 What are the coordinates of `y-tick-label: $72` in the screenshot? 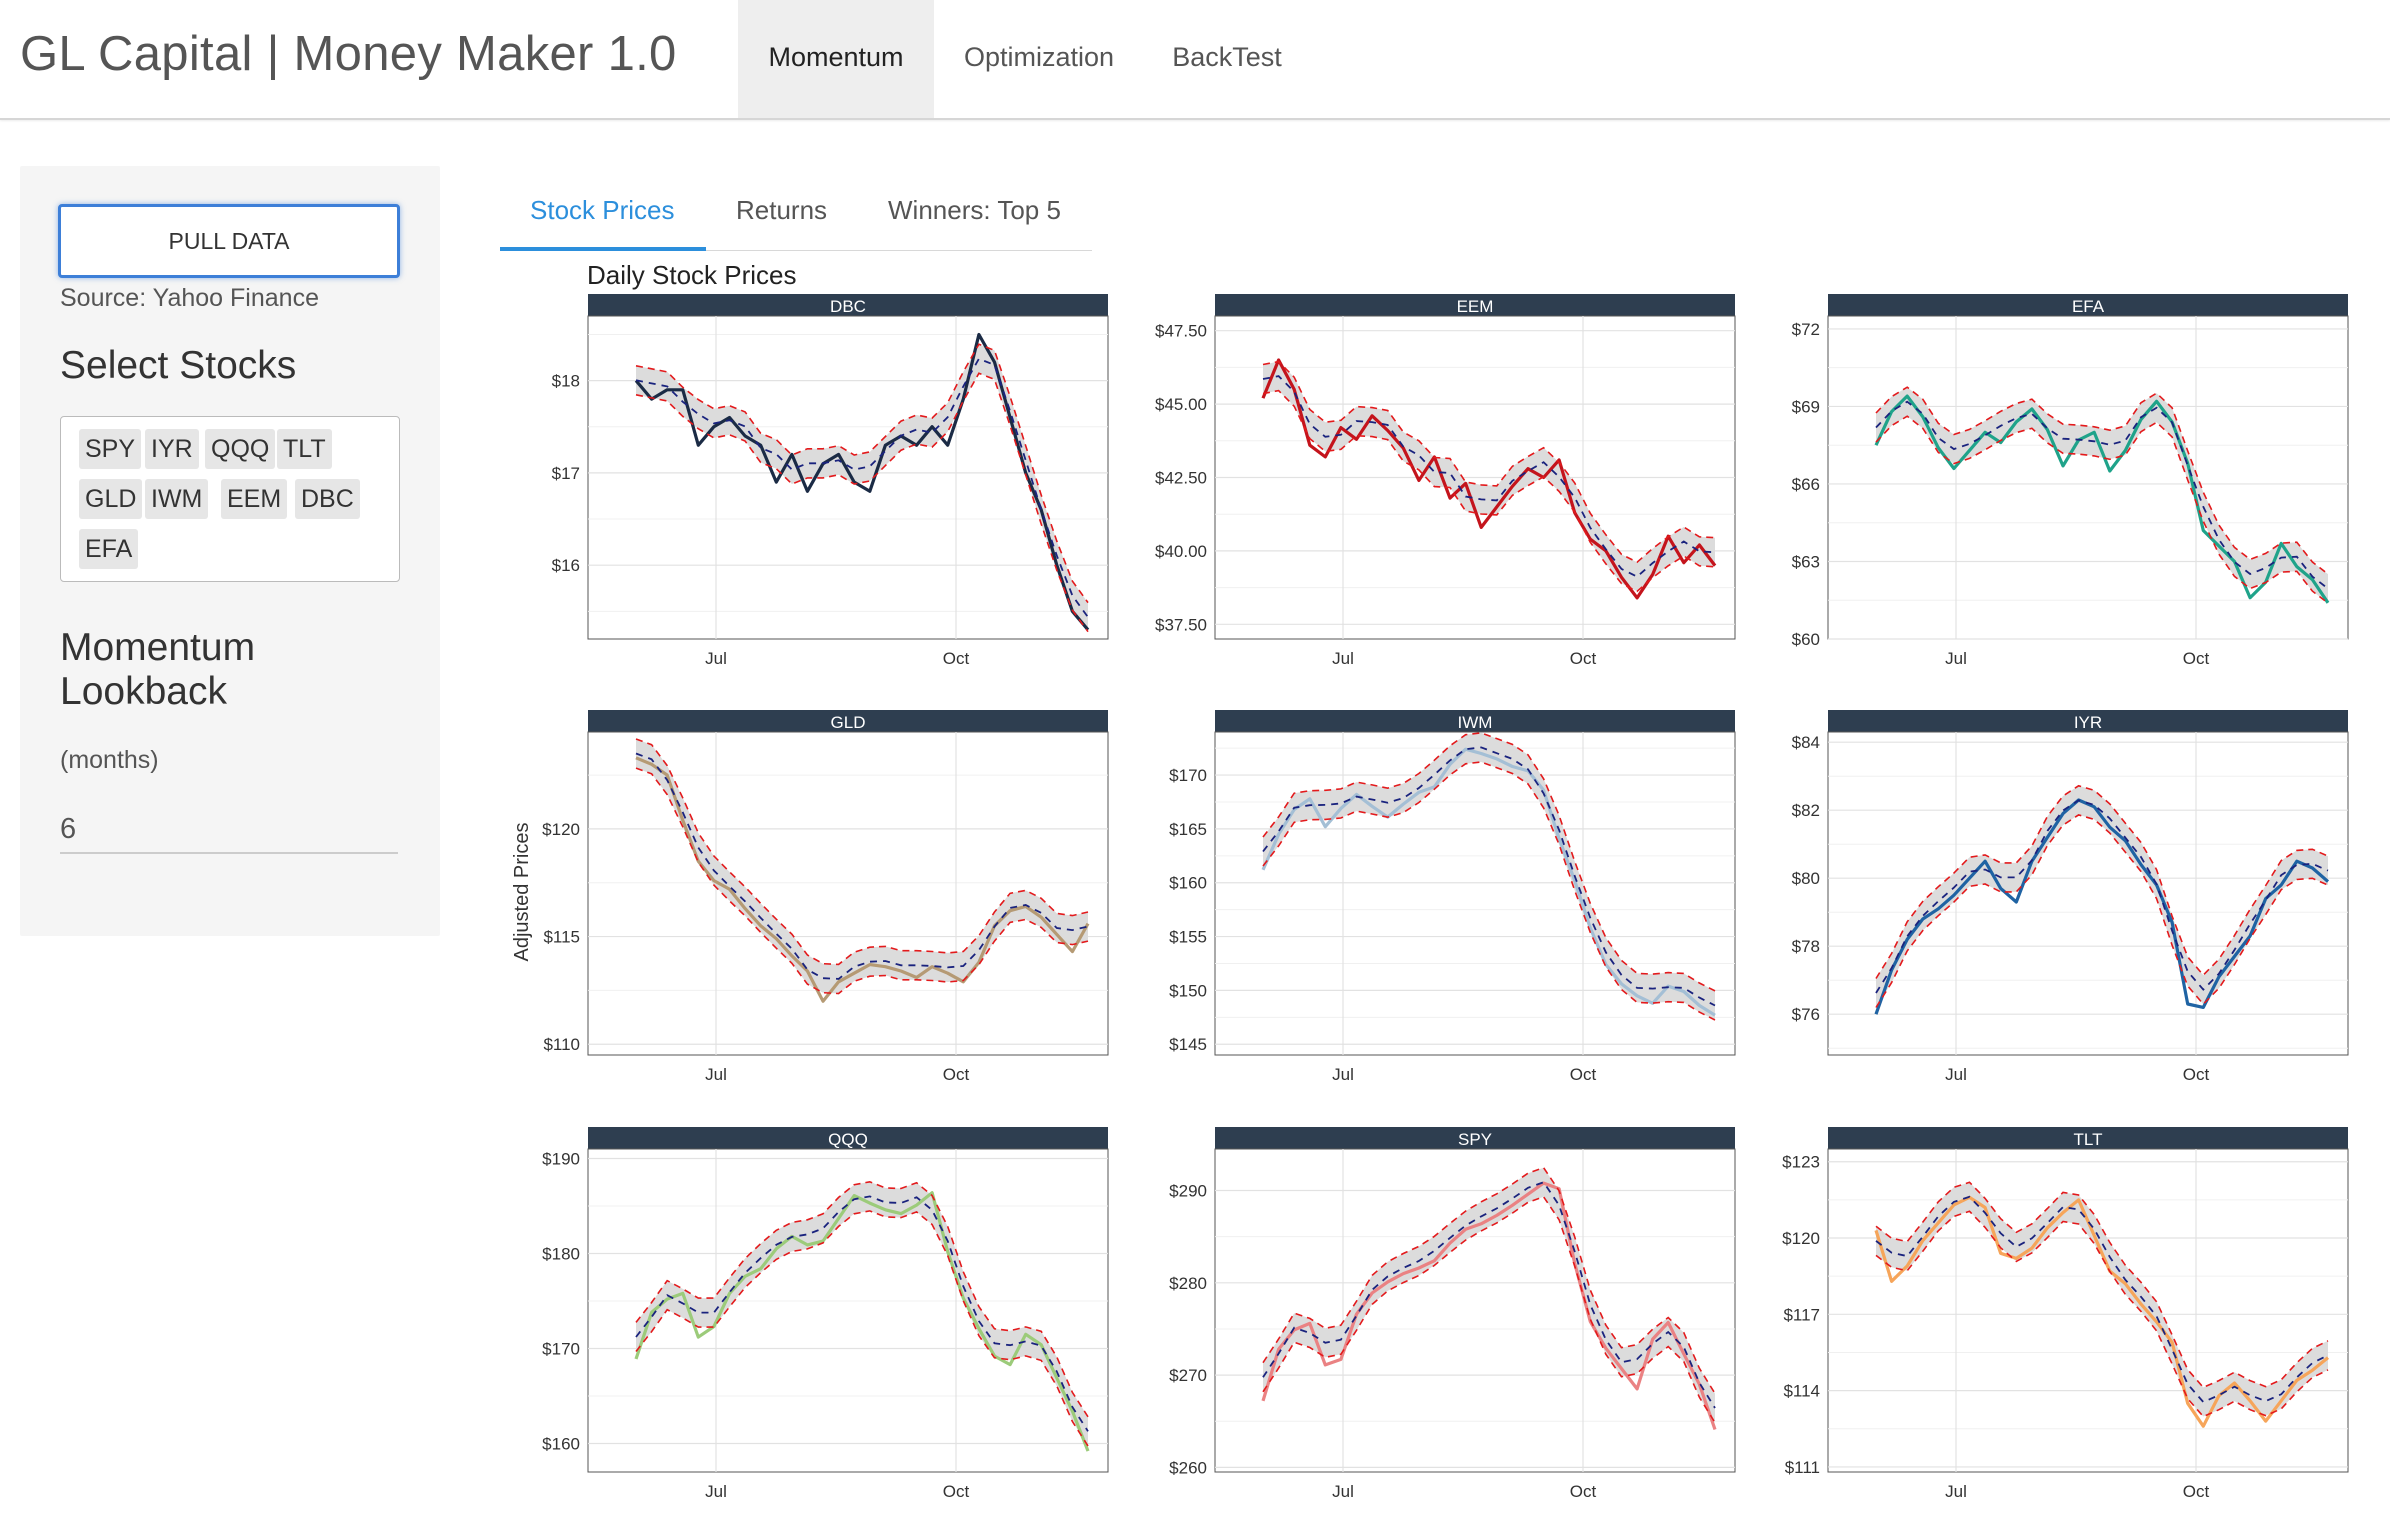 It's located at (1806, 329).